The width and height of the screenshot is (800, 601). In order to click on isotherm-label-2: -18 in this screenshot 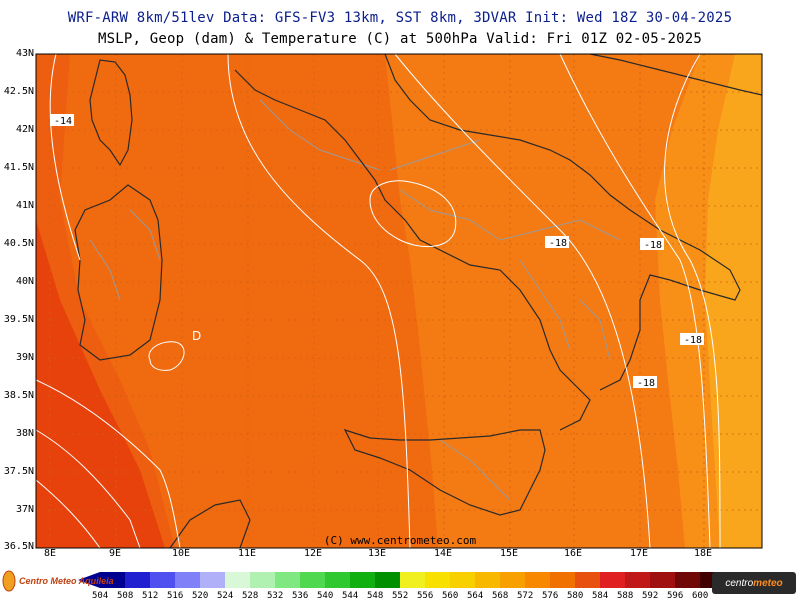, I will do `click(558, 243)`.